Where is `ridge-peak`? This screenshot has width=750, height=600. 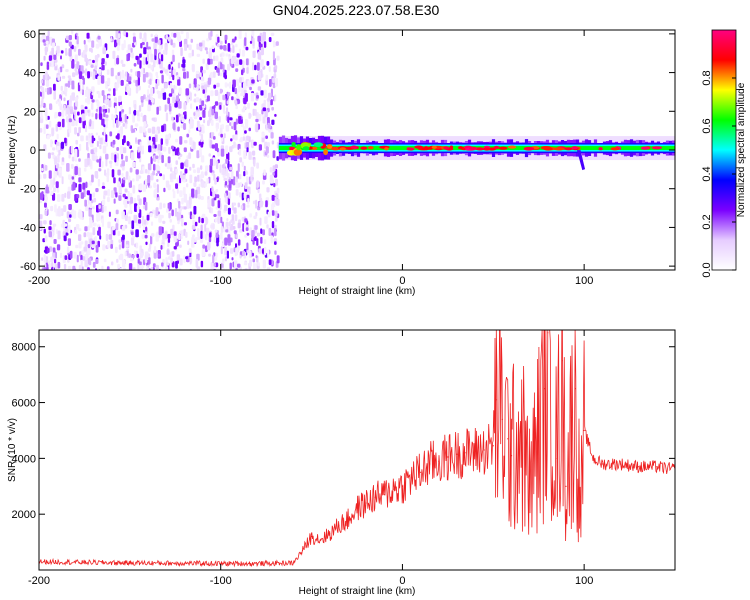
ridge-peak is located at coordinates (292, 148).